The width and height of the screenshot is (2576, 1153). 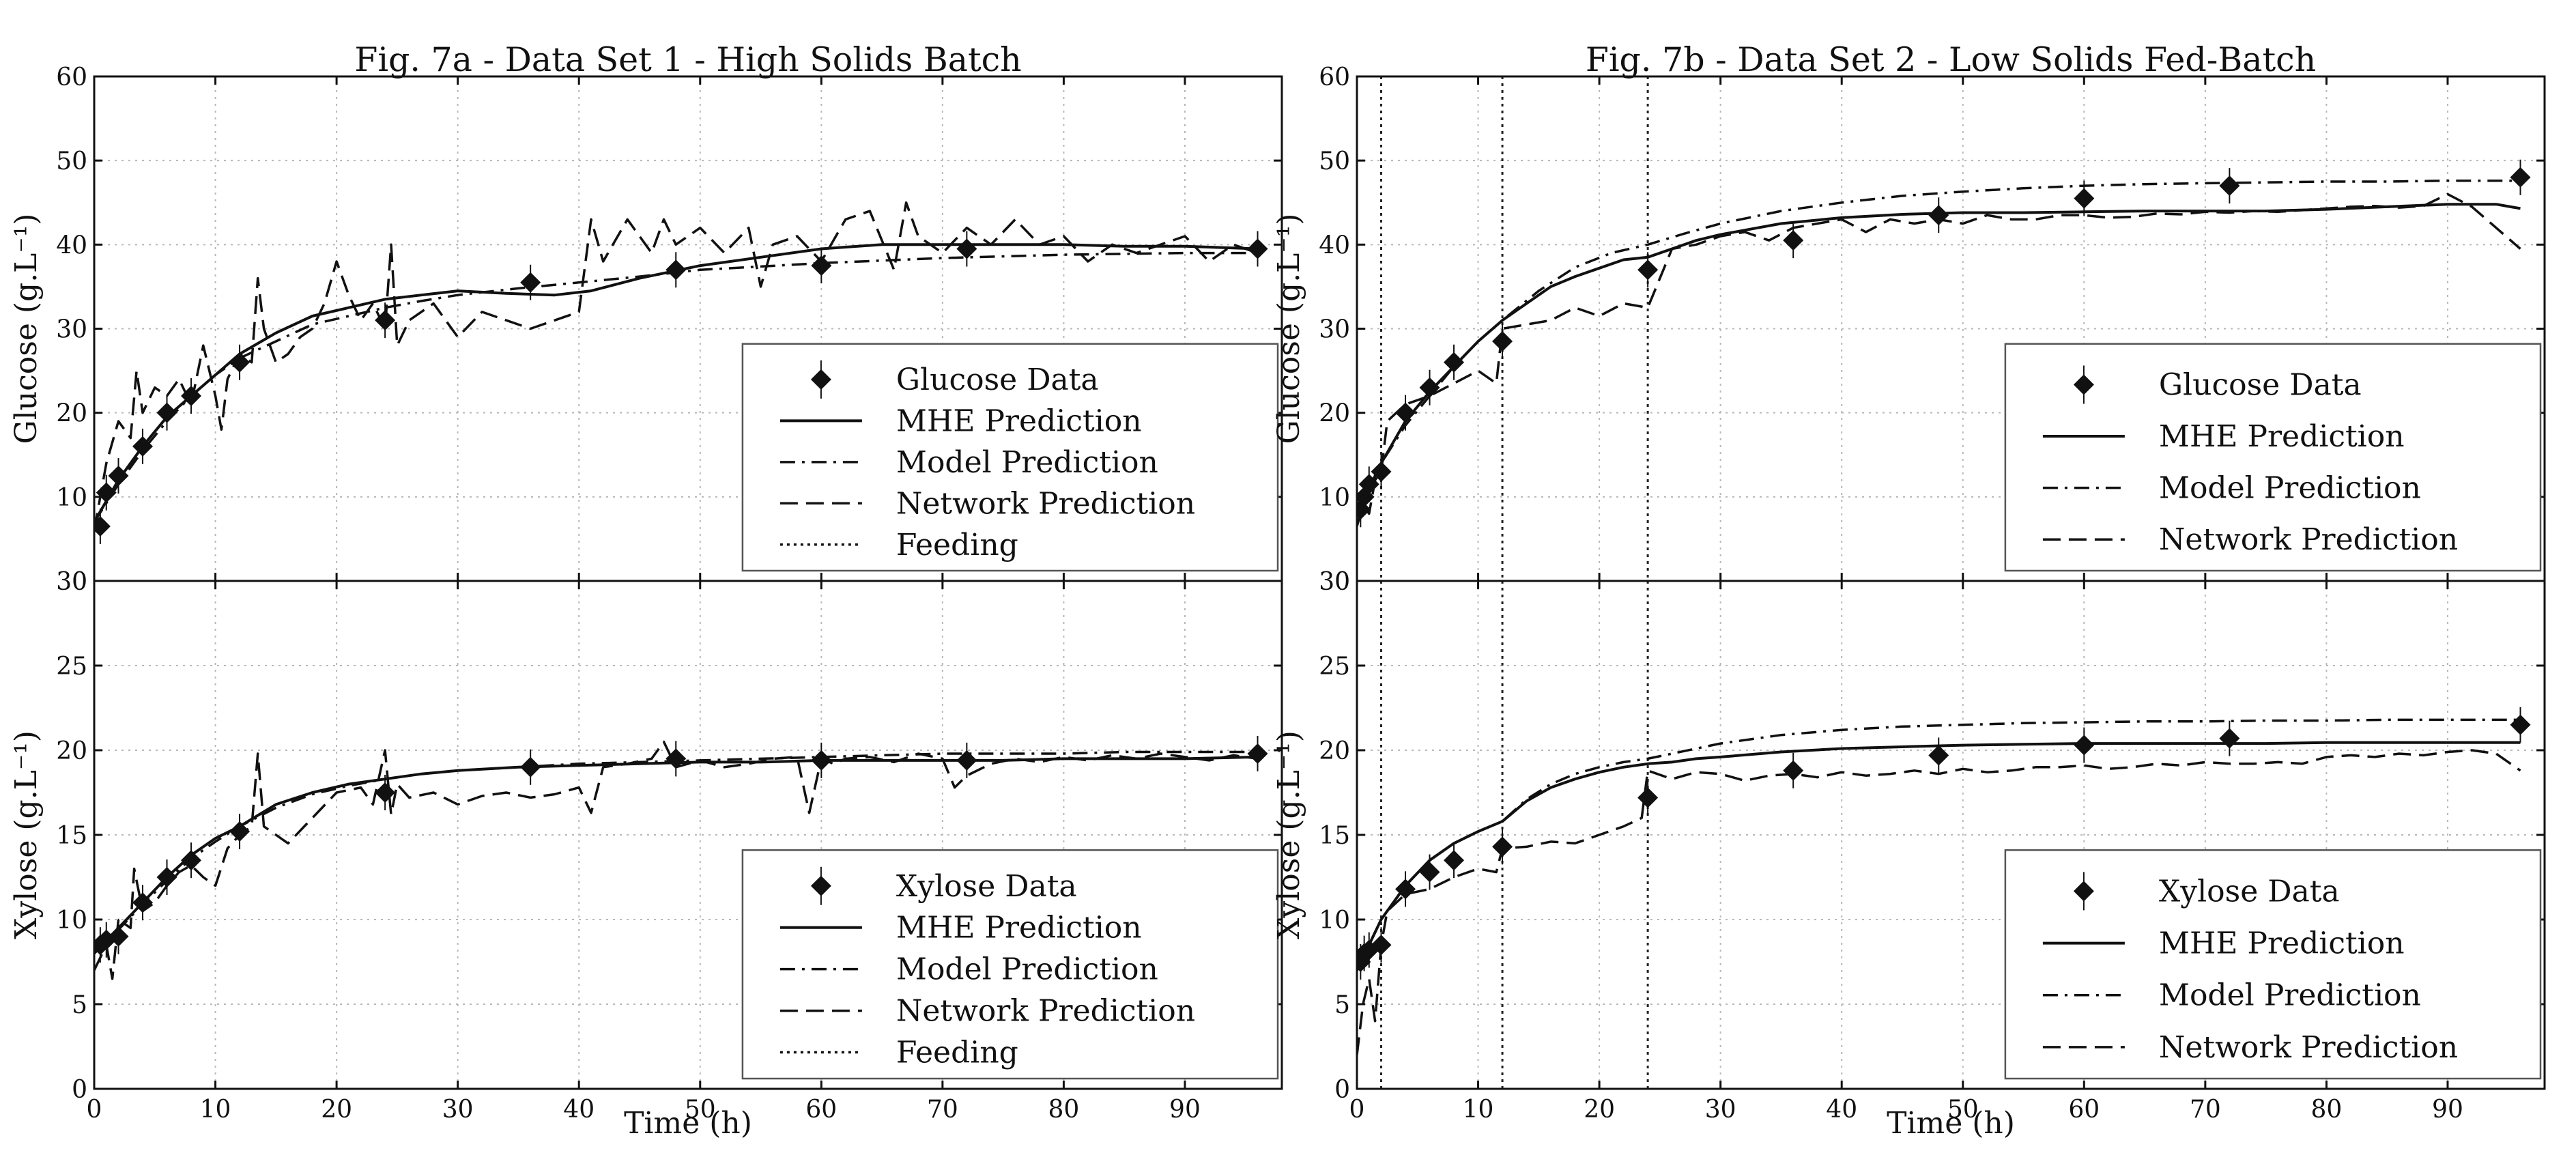 I want to click on fig7b-xylose-x-tick-label: 30, so click(x=1720, y=1110).